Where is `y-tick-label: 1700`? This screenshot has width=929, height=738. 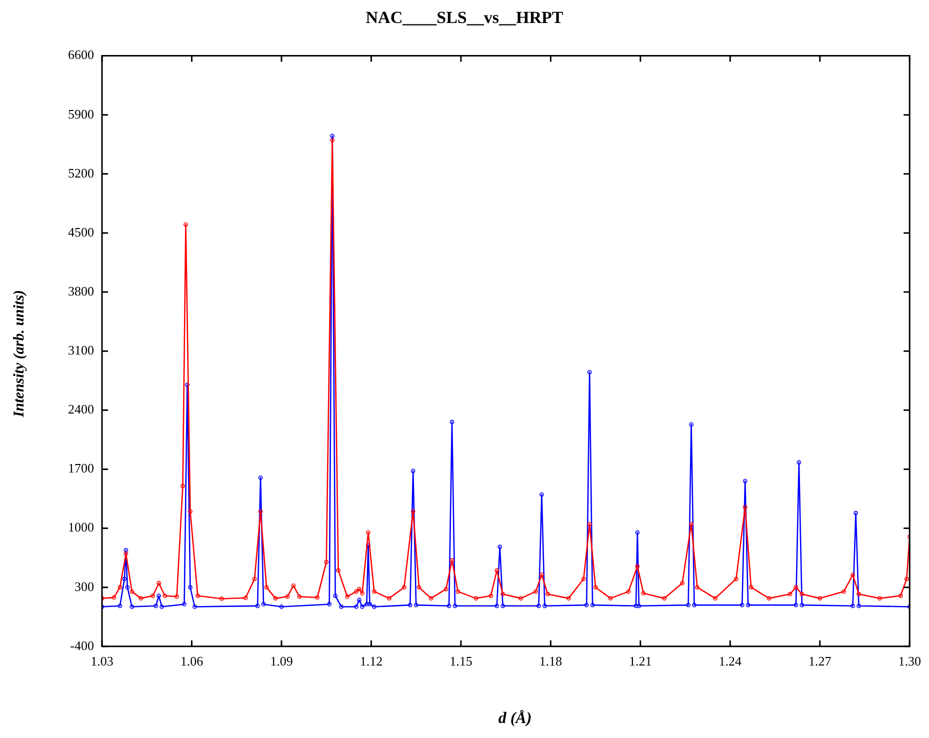
y-tick-label: 1700 is located at coordinates (81, 468).